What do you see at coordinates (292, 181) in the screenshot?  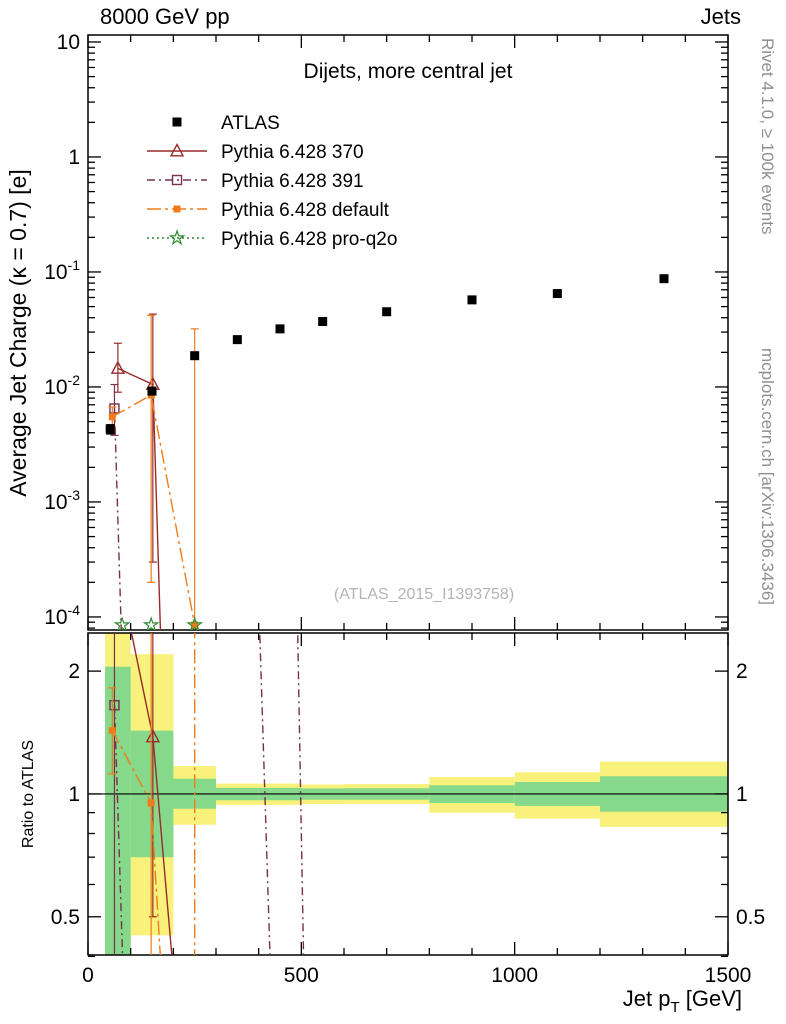 I see `legend-entry-label: Pythia 6.428 391` at bounding box center [292, 181].